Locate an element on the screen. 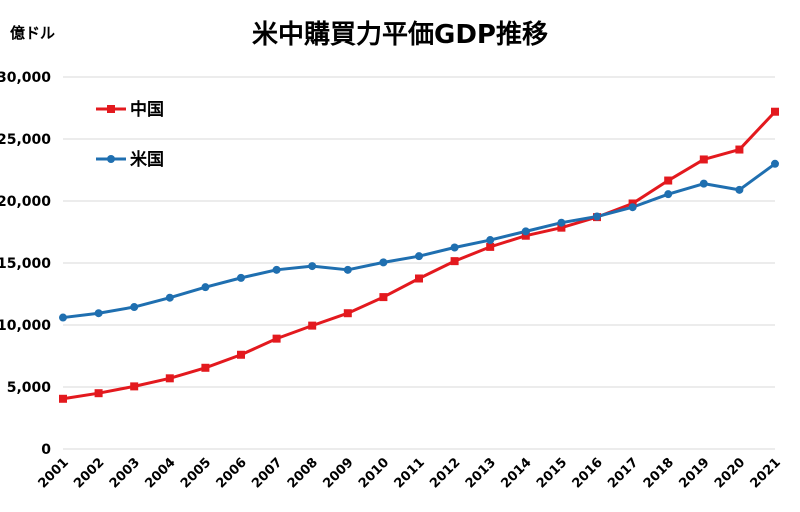 The width and height of the screenshot is (800, 512). y-tick-label: 20,000 is located at coordinates (25, 202).